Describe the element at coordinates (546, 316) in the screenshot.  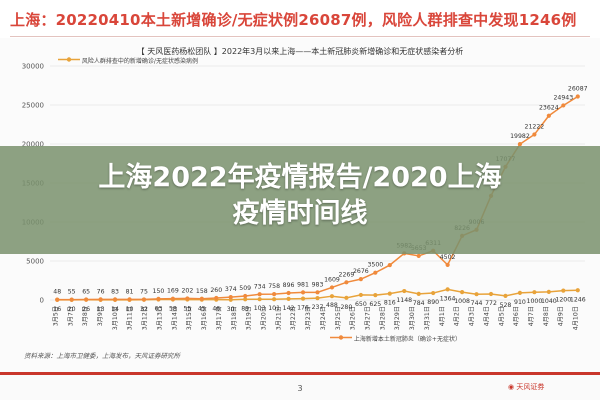
I see `x-tick-label: 4月8日` at that location.